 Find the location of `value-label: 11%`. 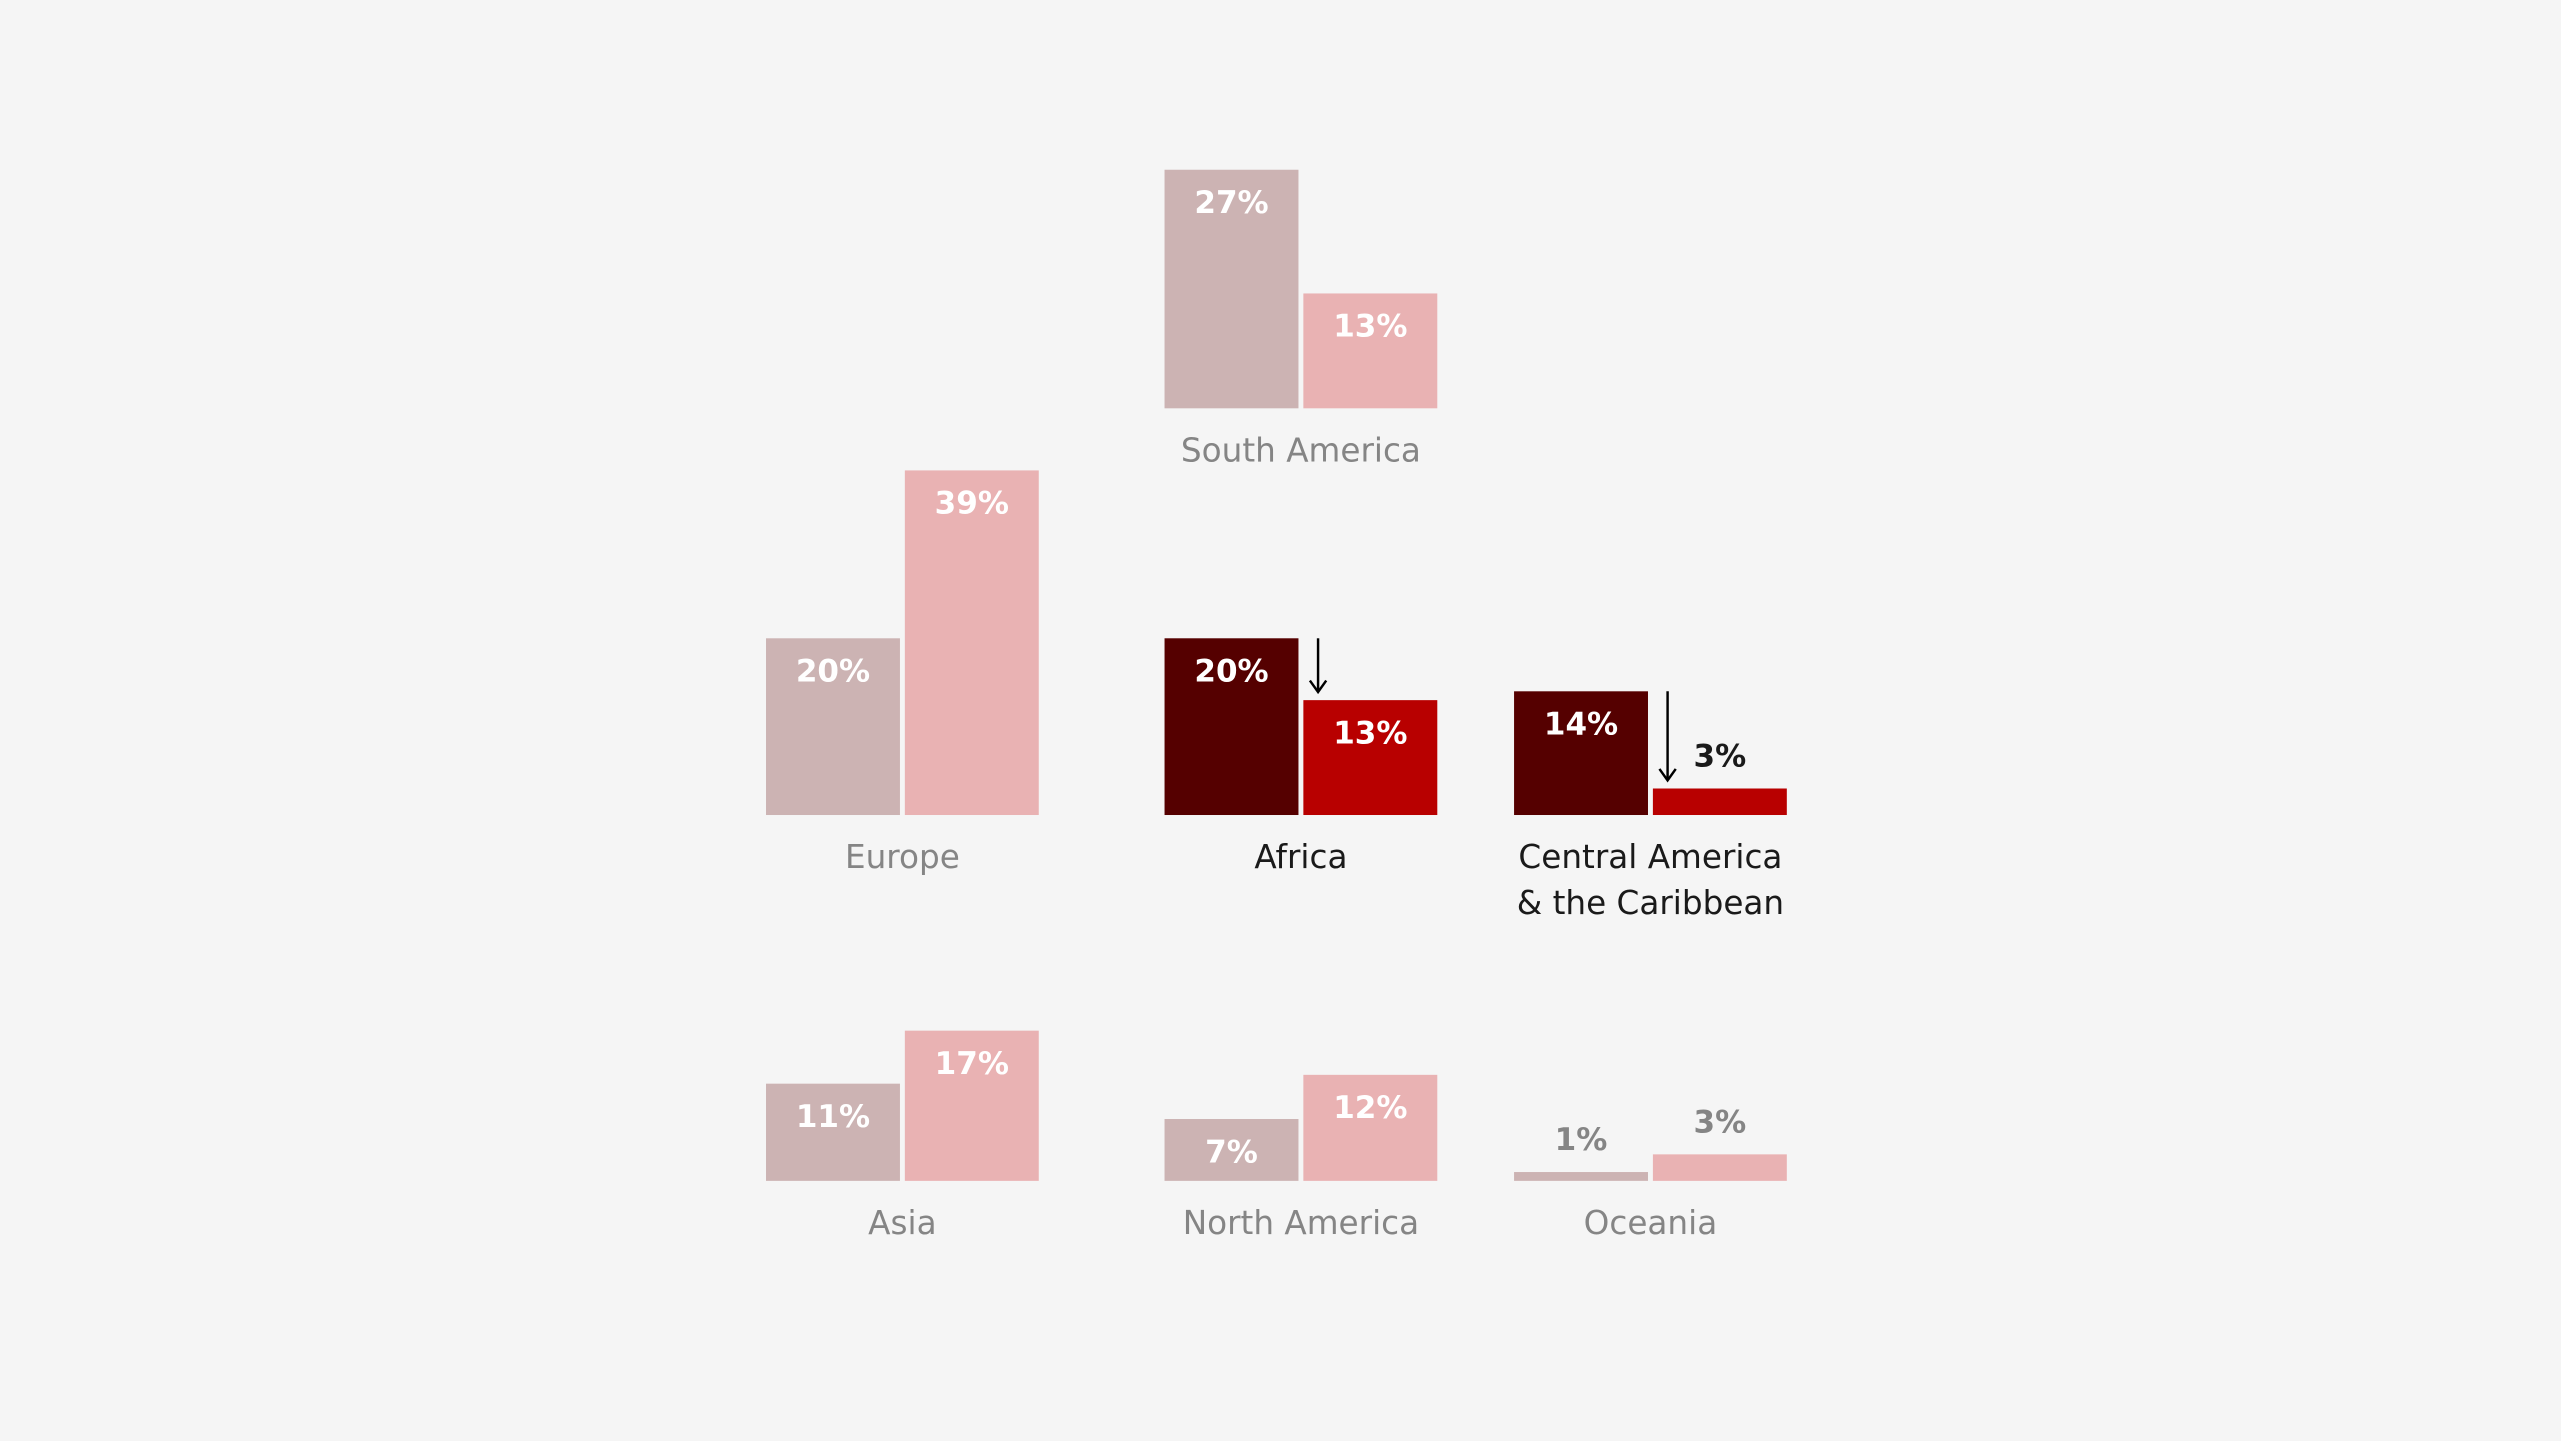

value-label: 11% is located at coordinates (833, 1117).